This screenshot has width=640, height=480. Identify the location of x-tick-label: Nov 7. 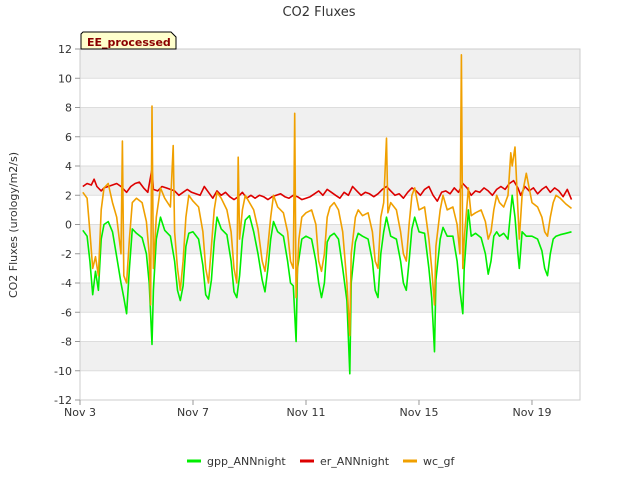
(193, 412).